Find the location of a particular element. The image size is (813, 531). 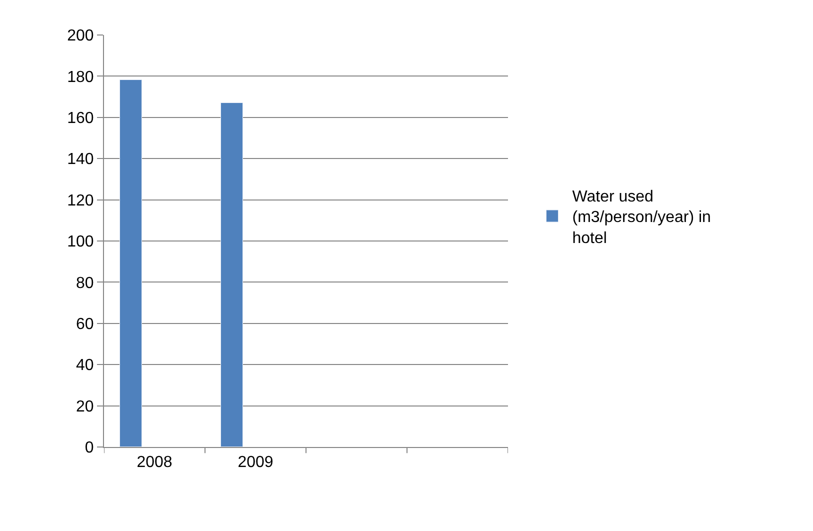

y-tick-label: 0 is located at coordinates (89, 448).